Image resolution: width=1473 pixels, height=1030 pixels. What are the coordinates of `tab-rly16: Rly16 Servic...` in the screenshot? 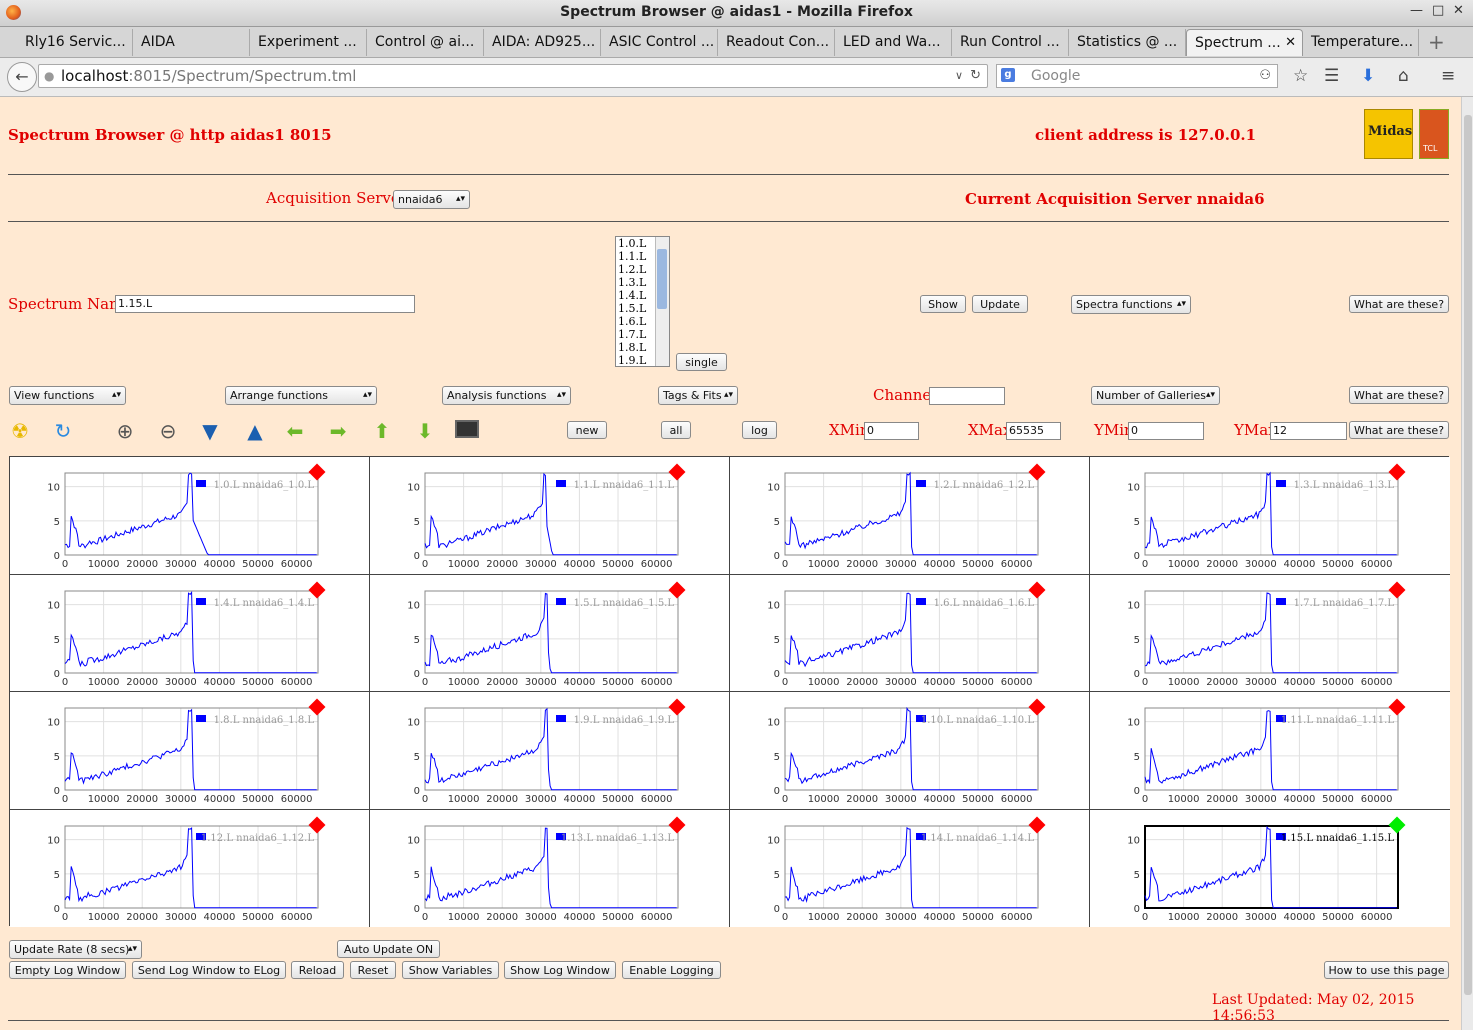 It's located at (75, 42).